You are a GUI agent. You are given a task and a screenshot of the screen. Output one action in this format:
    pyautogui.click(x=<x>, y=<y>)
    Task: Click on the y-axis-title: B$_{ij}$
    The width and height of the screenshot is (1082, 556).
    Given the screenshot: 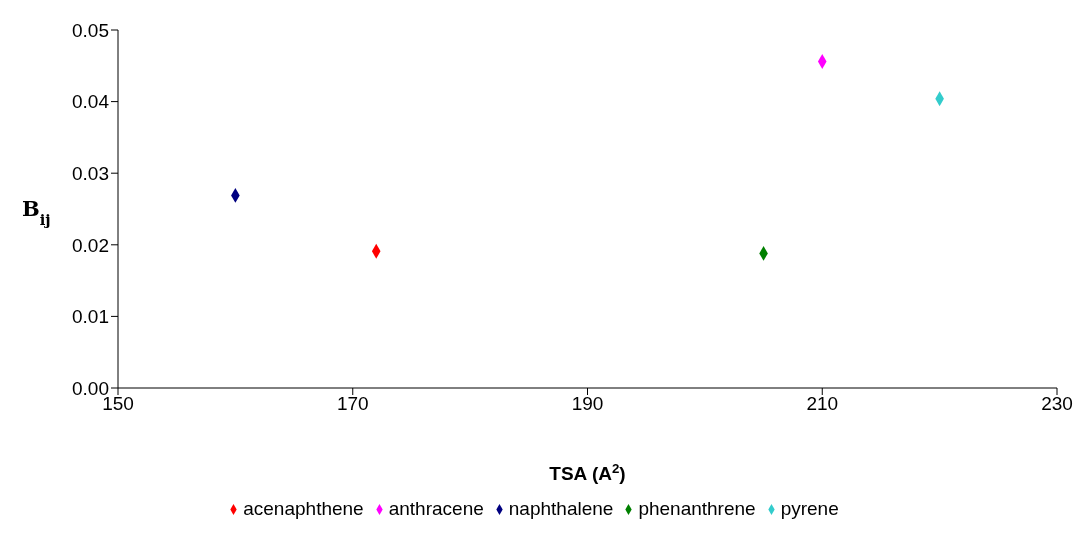 What is the action you would take?
    pyautogui.click(x=36, y=212)
    